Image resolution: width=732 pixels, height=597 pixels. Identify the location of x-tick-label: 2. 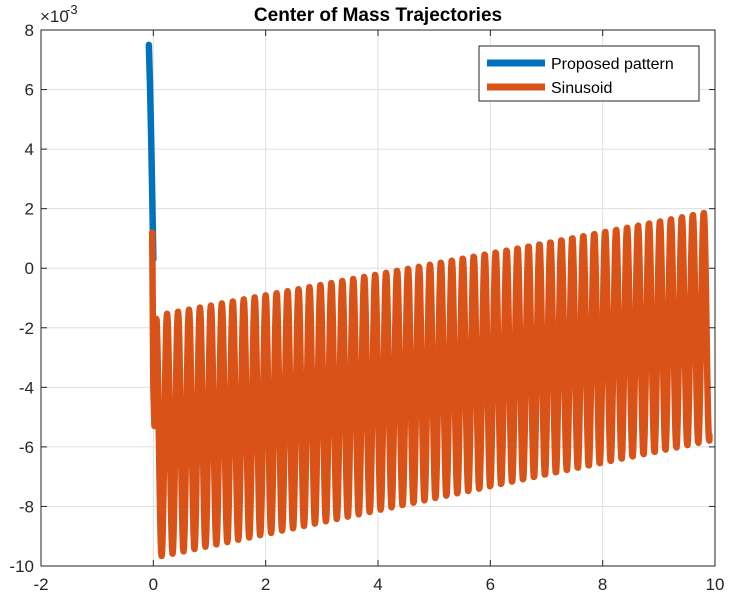
(265, 584).